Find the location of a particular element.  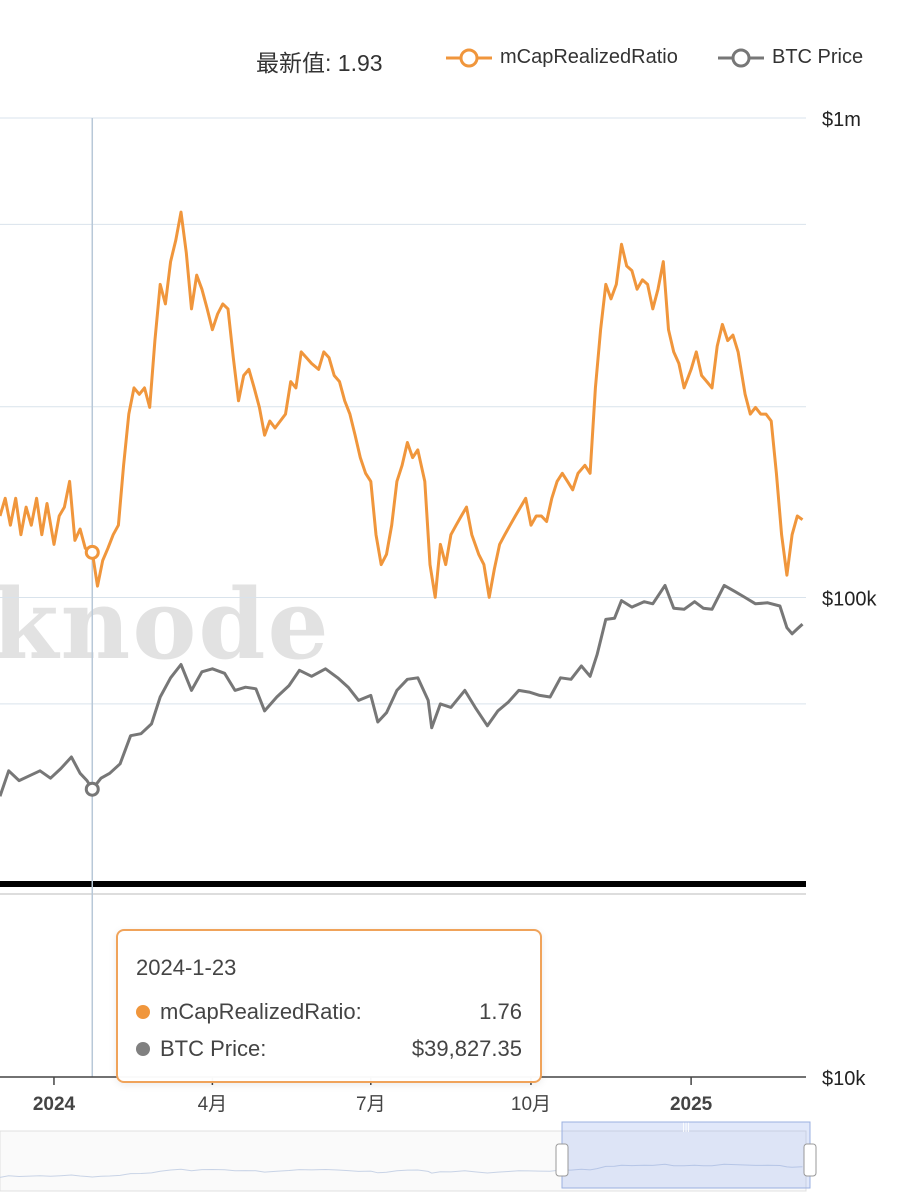

tooltip-label-btc: BTC Price: is located at coordinates (213, 1048).